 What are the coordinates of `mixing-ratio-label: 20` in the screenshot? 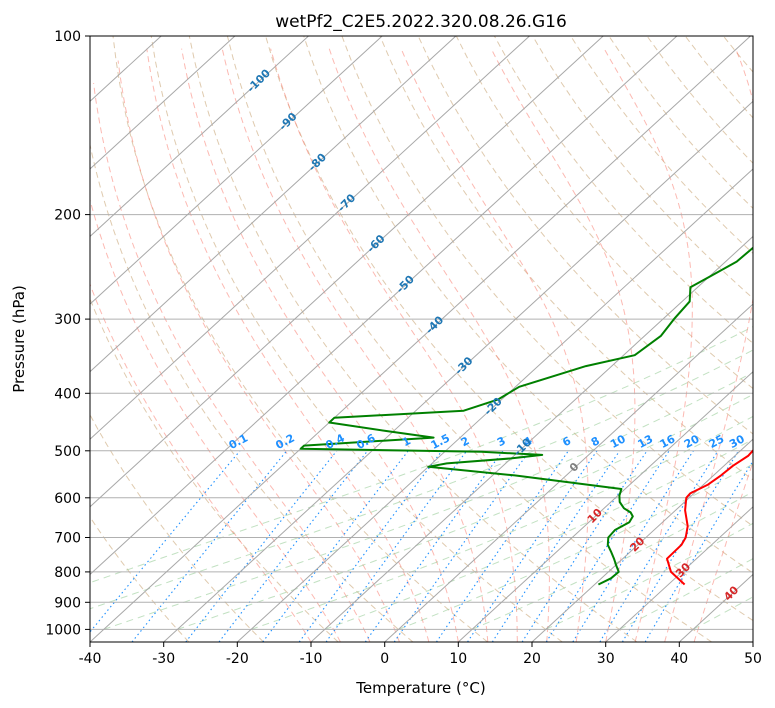 It's located at (692, 441).